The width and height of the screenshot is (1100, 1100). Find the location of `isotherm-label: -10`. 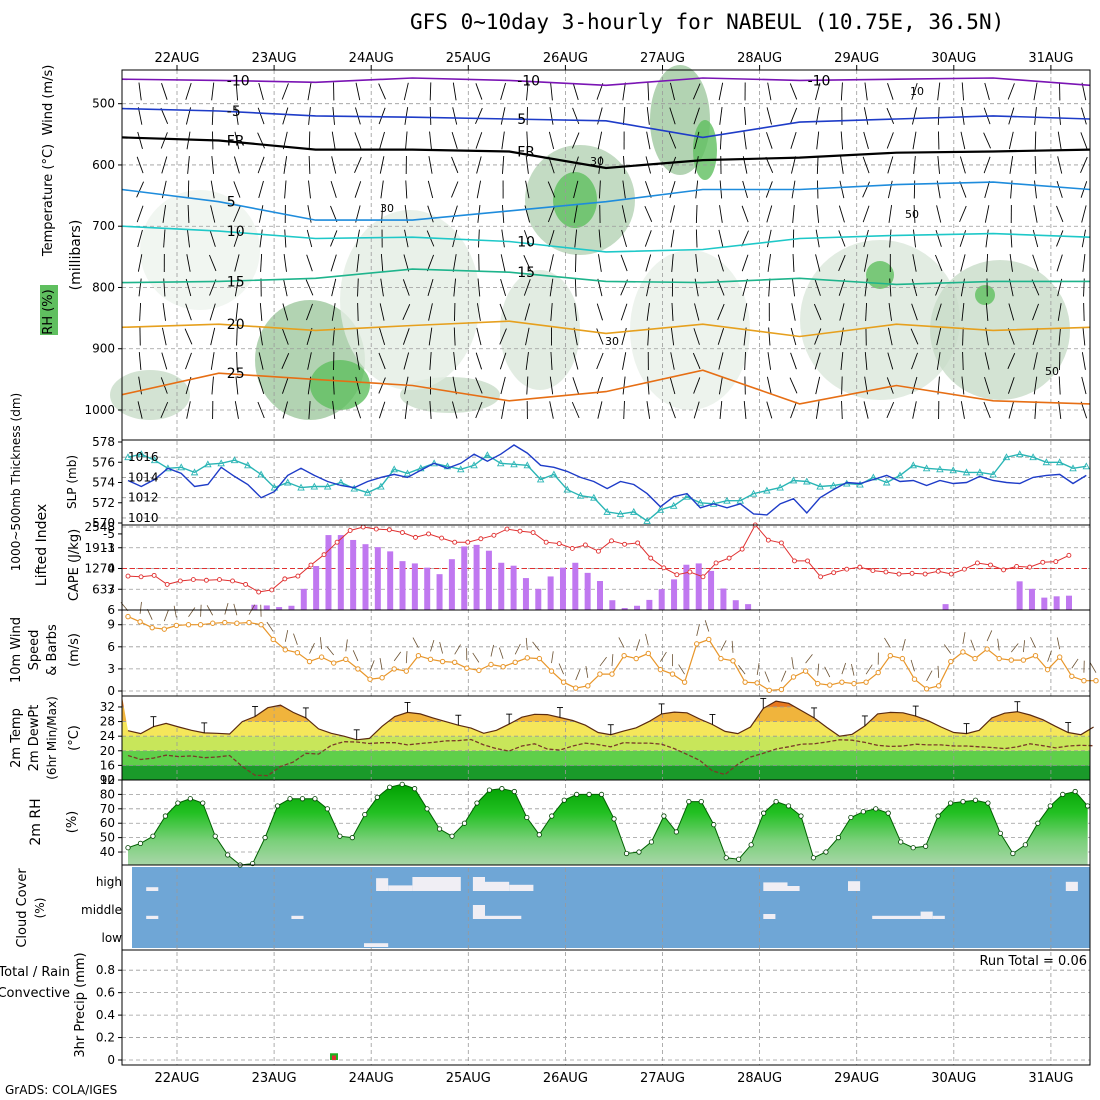

isotherm-label: -10 is located at coordinates (819, 81).